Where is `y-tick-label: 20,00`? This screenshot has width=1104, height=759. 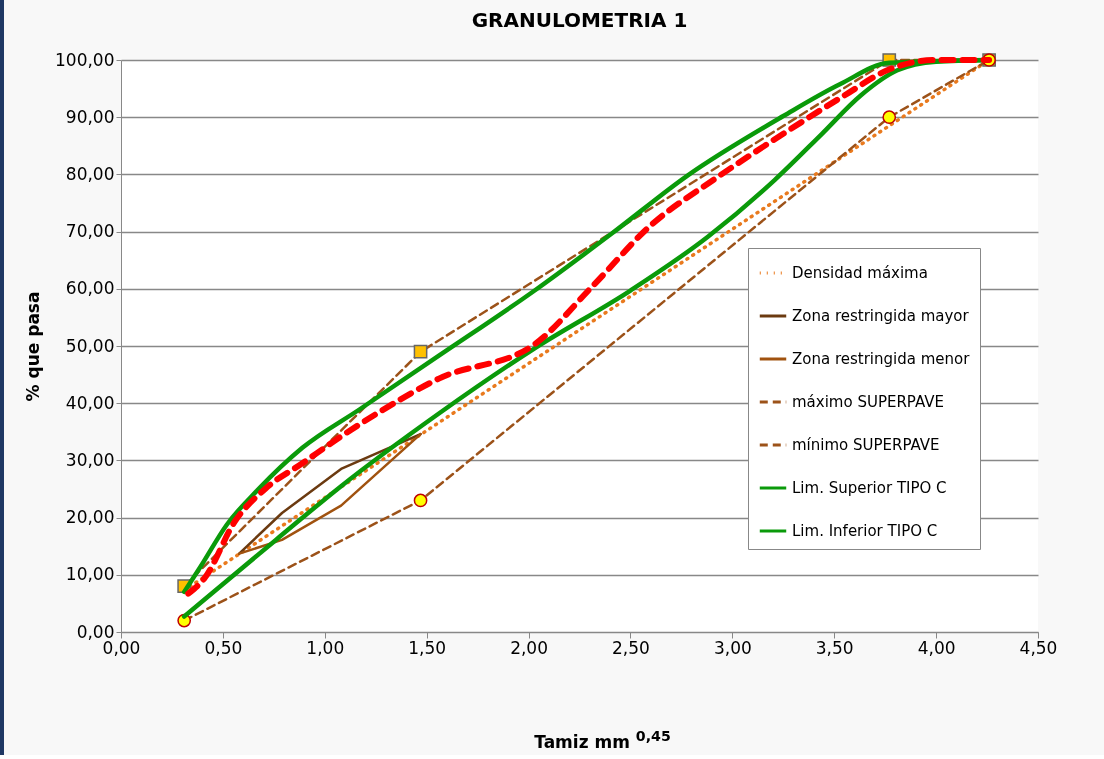 y-tick-label: 20,00 is located at coordinates (90, 517).